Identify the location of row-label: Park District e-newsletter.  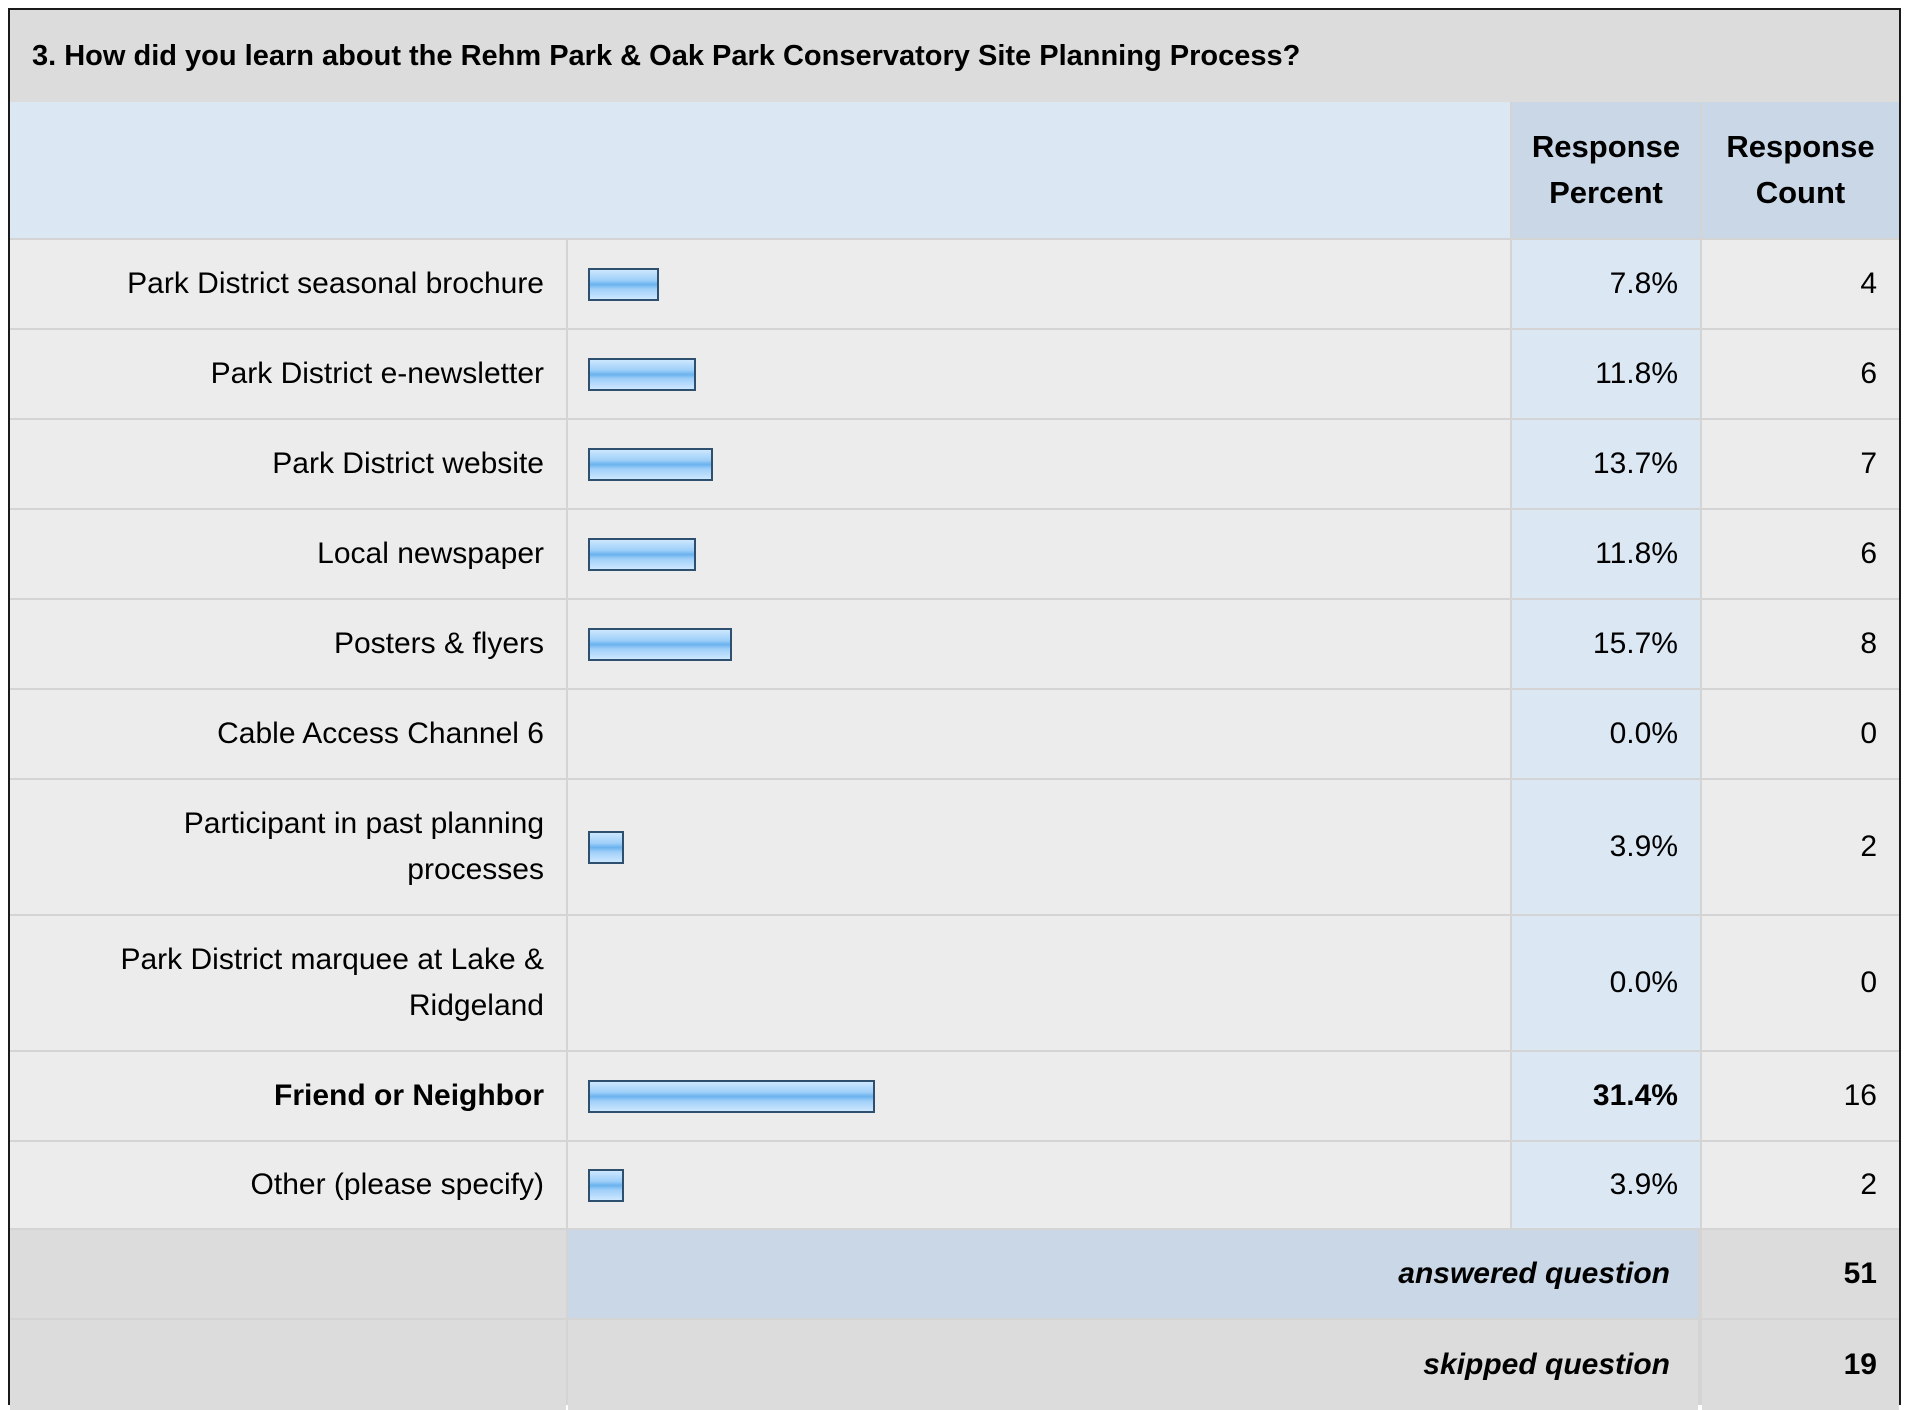
(288, 374).